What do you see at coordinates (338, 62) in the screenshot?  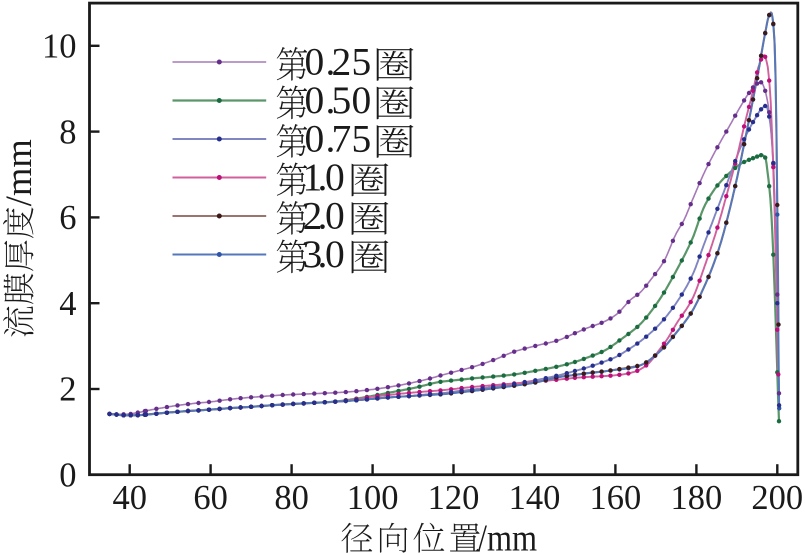 I see `svg-text: 0.25` at bounding box center [338, 62].